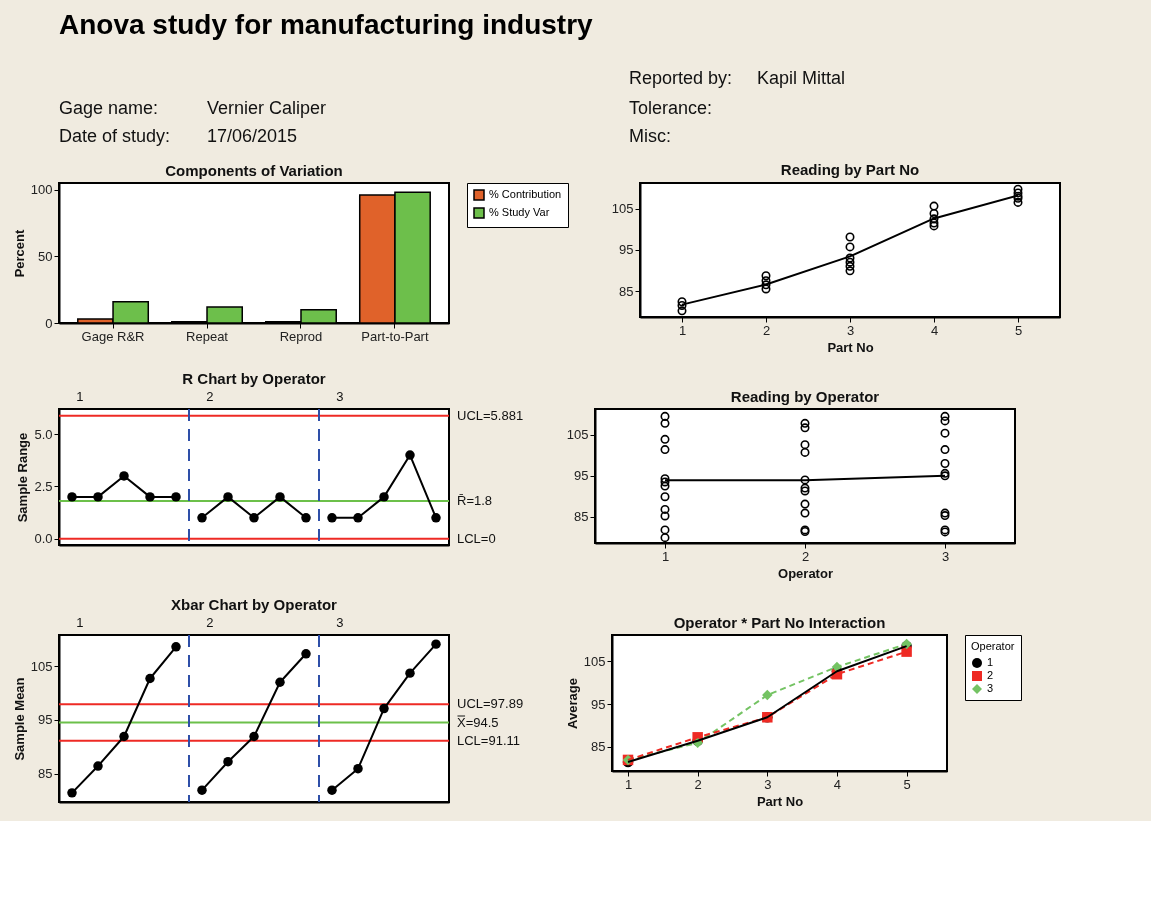 This screenshot has height=916, width=1171. Describe the element at coordinates (252, 136) in the screenshot. I see `text: 17/06/2015` at that location.